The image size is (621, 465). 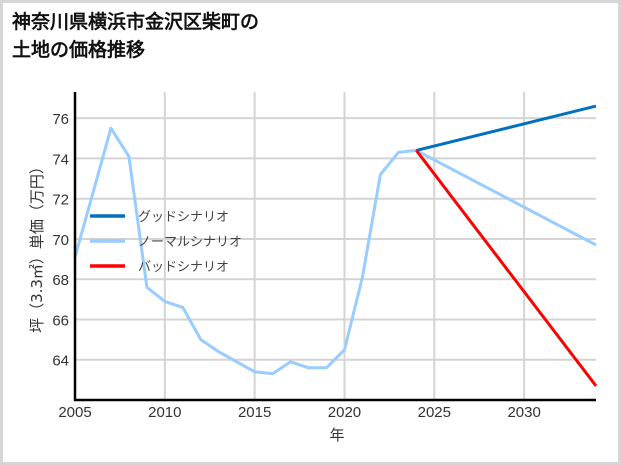 I want to click on y-tick-label: 68, so click(x=60, y=280).